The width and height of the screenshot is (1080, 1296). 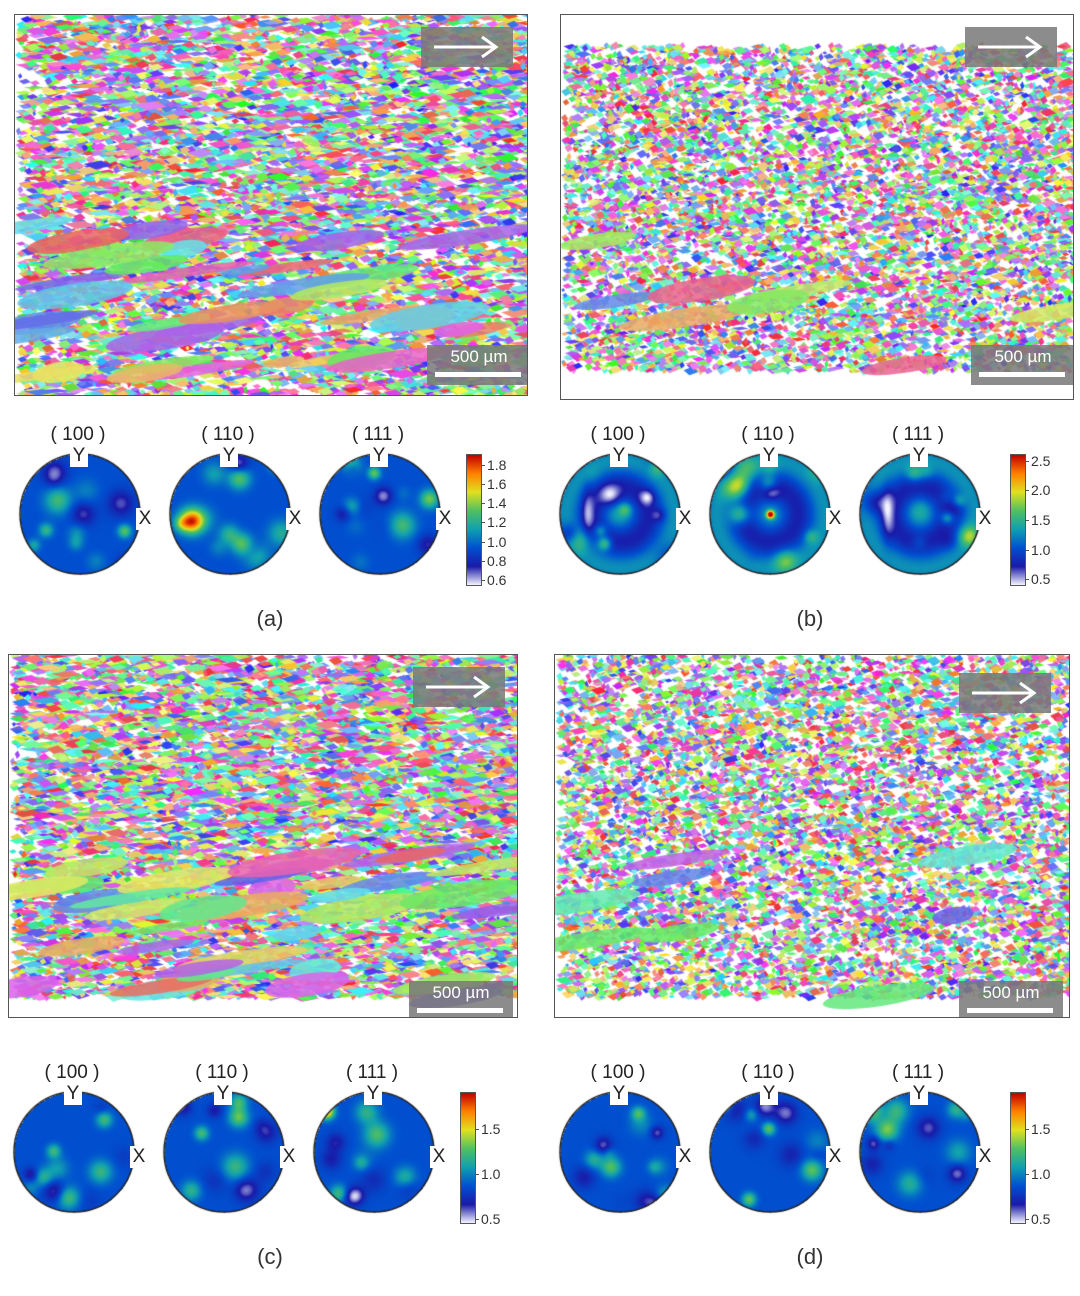 I want to click on colorbar-tick-label: 0.6, so click(x=497, y=580).